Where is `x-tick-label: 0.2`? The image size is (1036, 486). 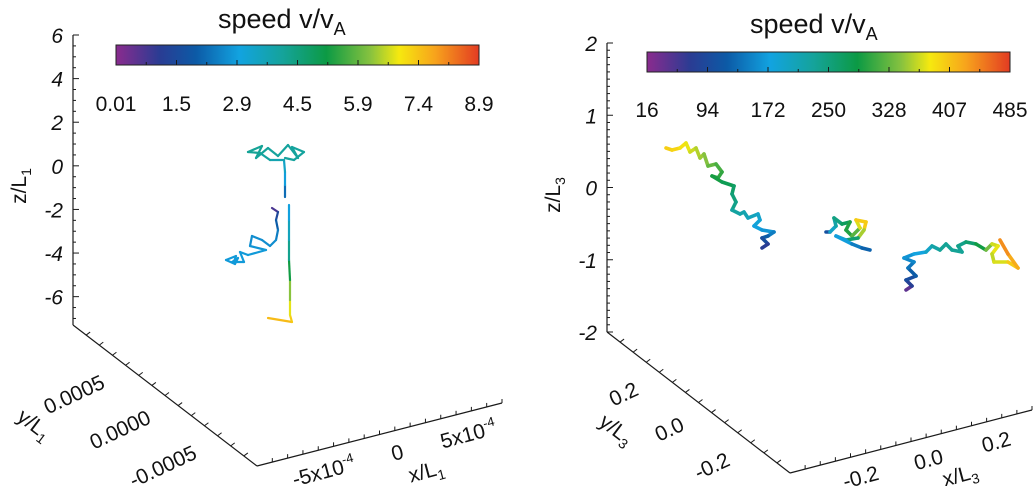 x-tick-label: 0.2 is located at coordinates (996, 443).